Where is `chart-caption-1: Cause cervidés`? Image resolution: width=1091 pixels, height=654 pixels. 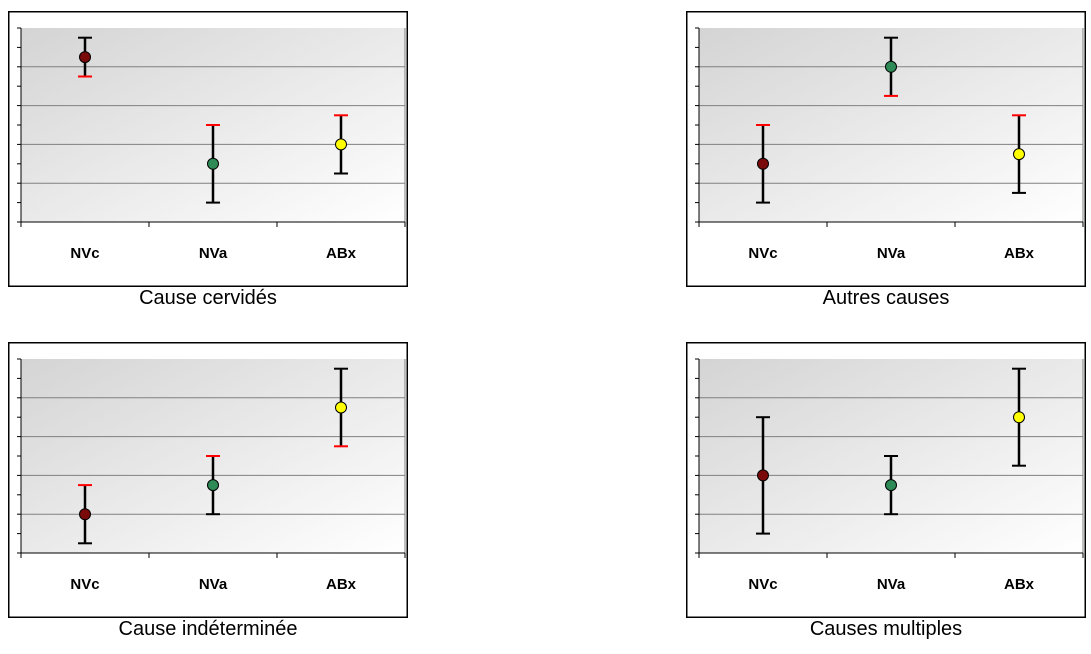 chart-caption-1: Cause cervidés is located at coordinates (208, 298).